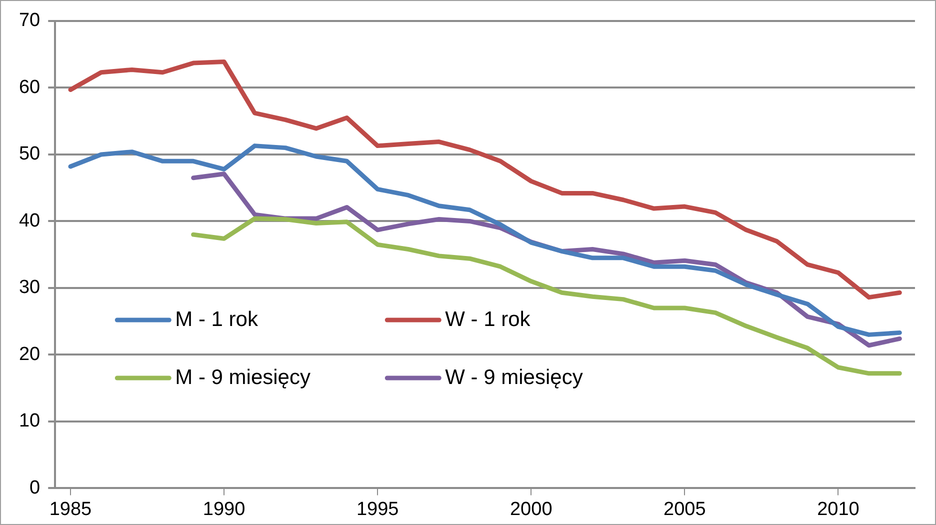 The image size is (936, 525). Describe the element at coordinates (29, 221) in the screenshot. I see `y-tick-label: 40` at that location.